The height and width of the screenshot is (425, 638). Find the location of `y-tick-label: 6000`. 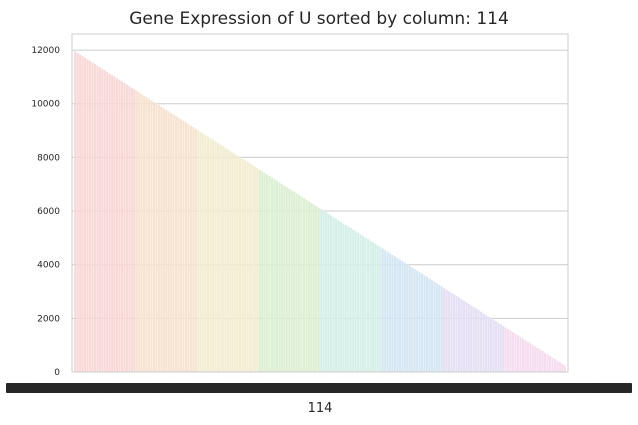

y-tick-label: 6000 is located at coordinates (48, 212).